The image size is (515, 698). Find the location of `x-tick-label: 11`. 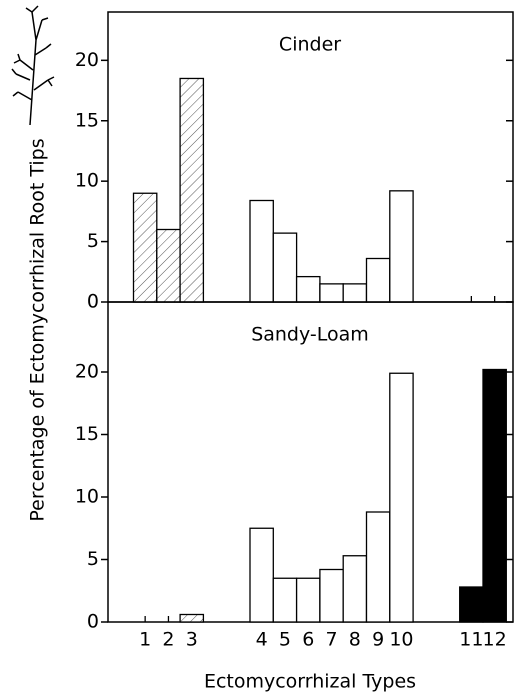

x-tick-label: 11 is located at coordinates (471, 640).